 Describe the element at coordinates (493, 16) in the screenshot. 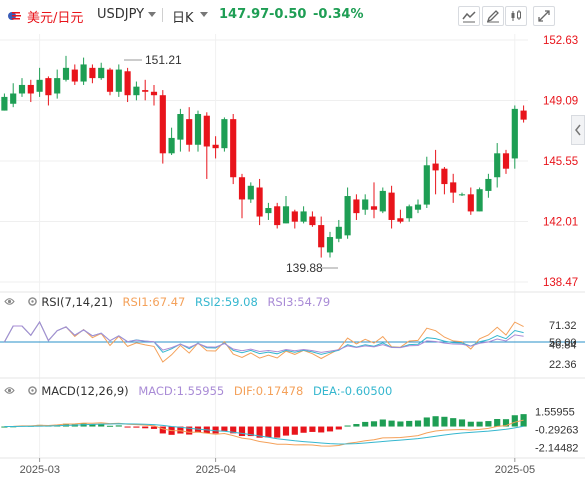

I see `draw-button` at that location.